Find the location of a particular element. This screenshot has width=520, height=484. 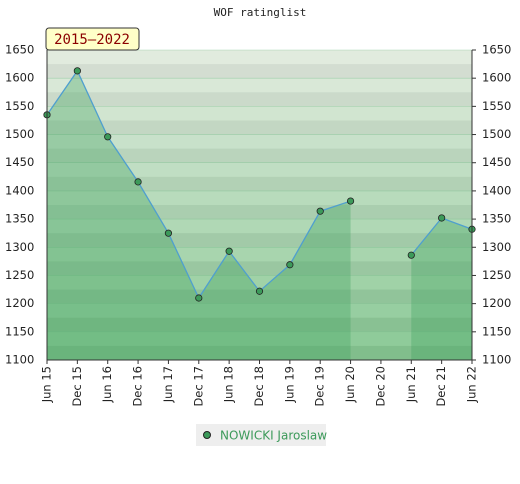

y2-tick-label: 1650 is located at coordinates (496, 50).